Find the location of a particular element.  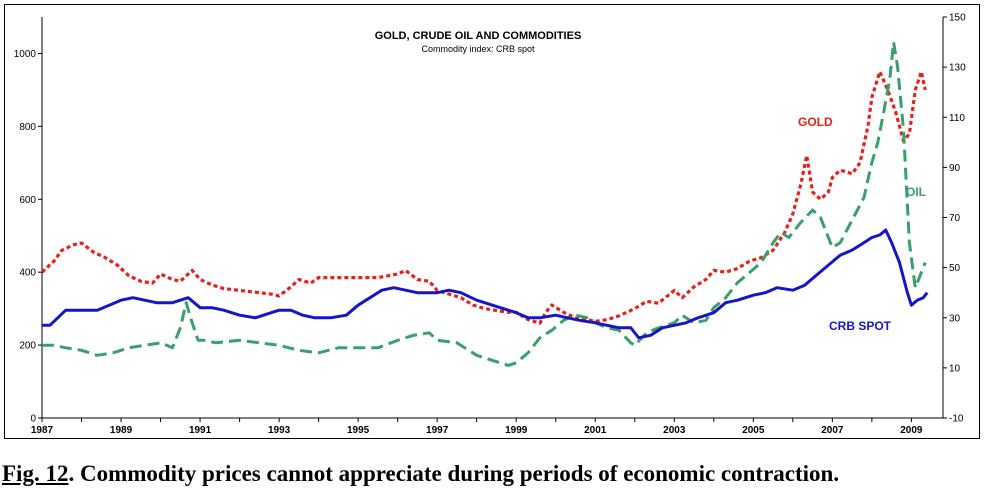

right-y-tick-label: 50 is located at coordinates (955, 268).